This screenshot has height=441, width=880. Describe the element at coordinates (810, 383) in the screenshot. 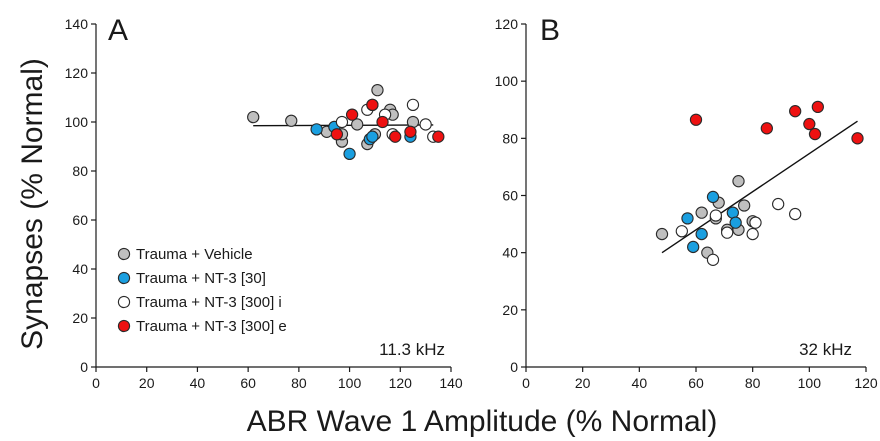

I see `panel-b-x-tick-label: 100` at that location.